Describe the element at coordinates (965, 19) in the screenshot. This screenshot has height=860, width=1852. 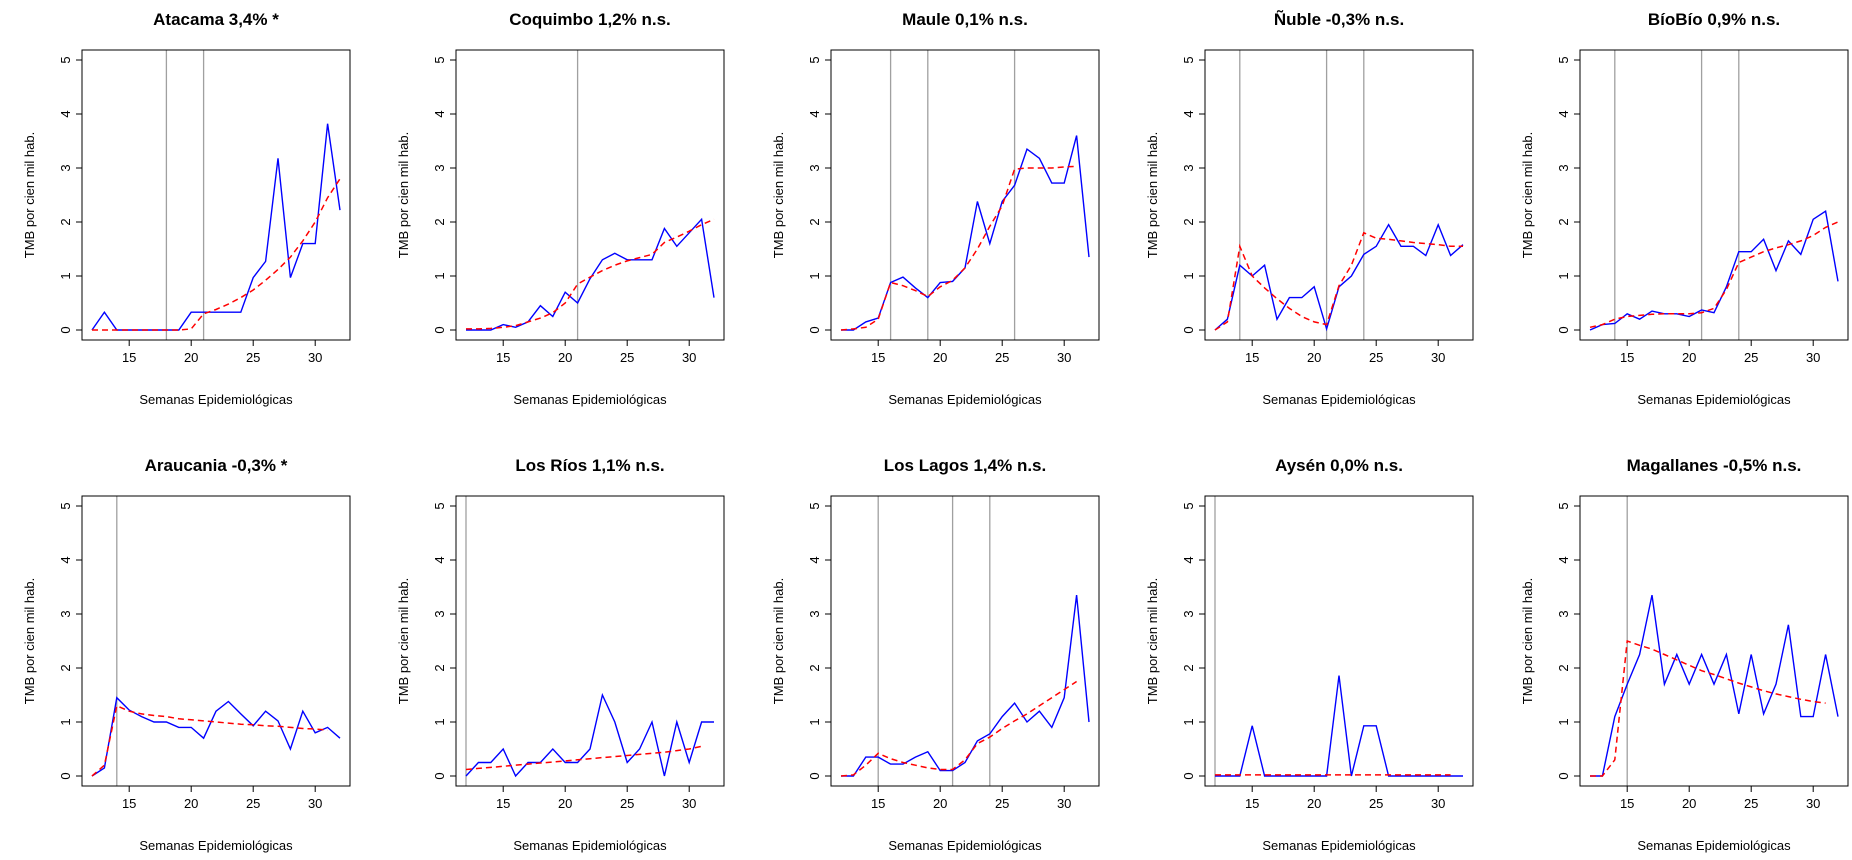
I see `chart-title: Maule 0,1% n.s.` at that location.